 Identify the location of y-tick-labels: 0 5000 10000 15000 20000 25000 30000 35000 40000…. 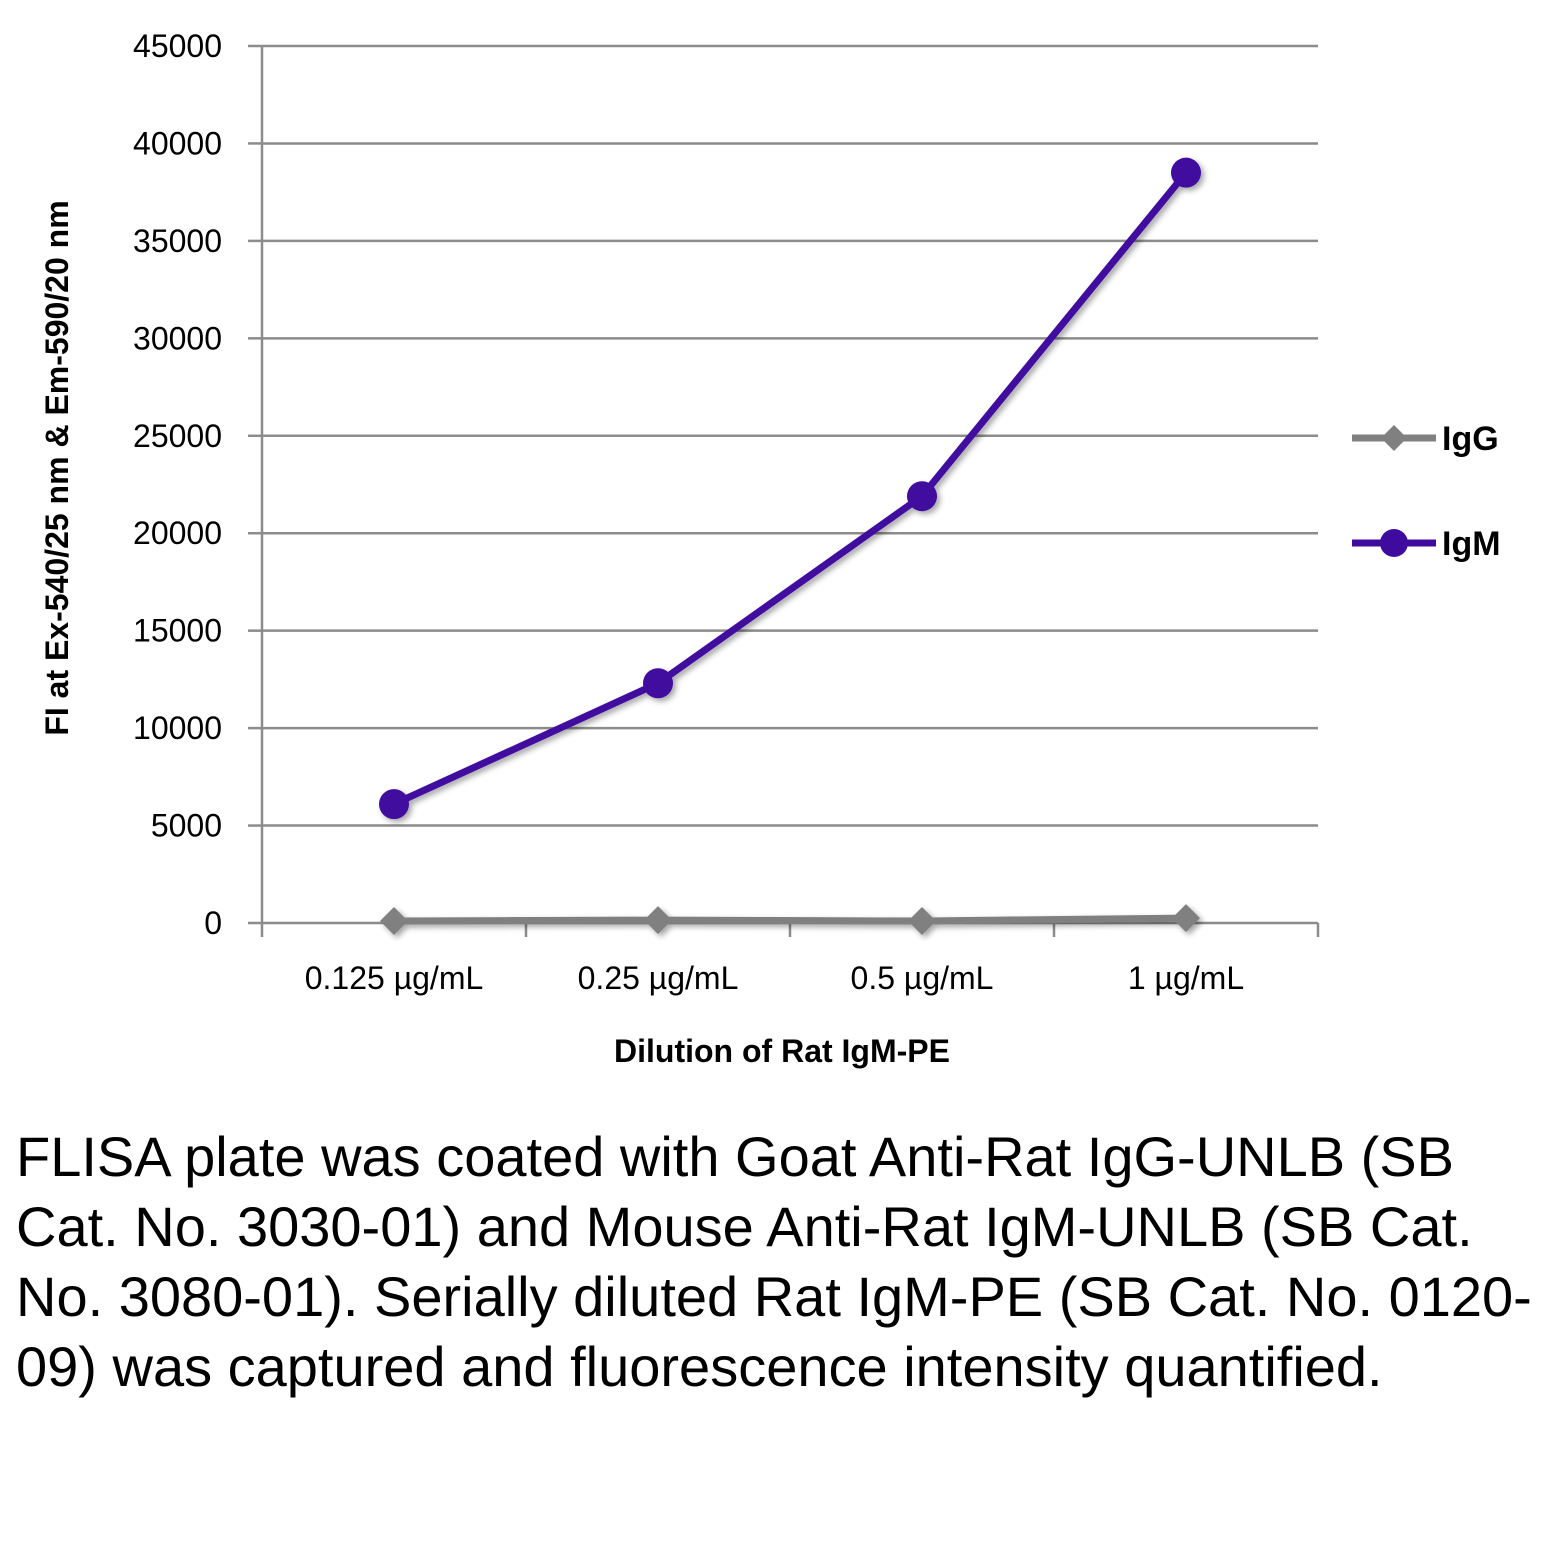
(177, 484).